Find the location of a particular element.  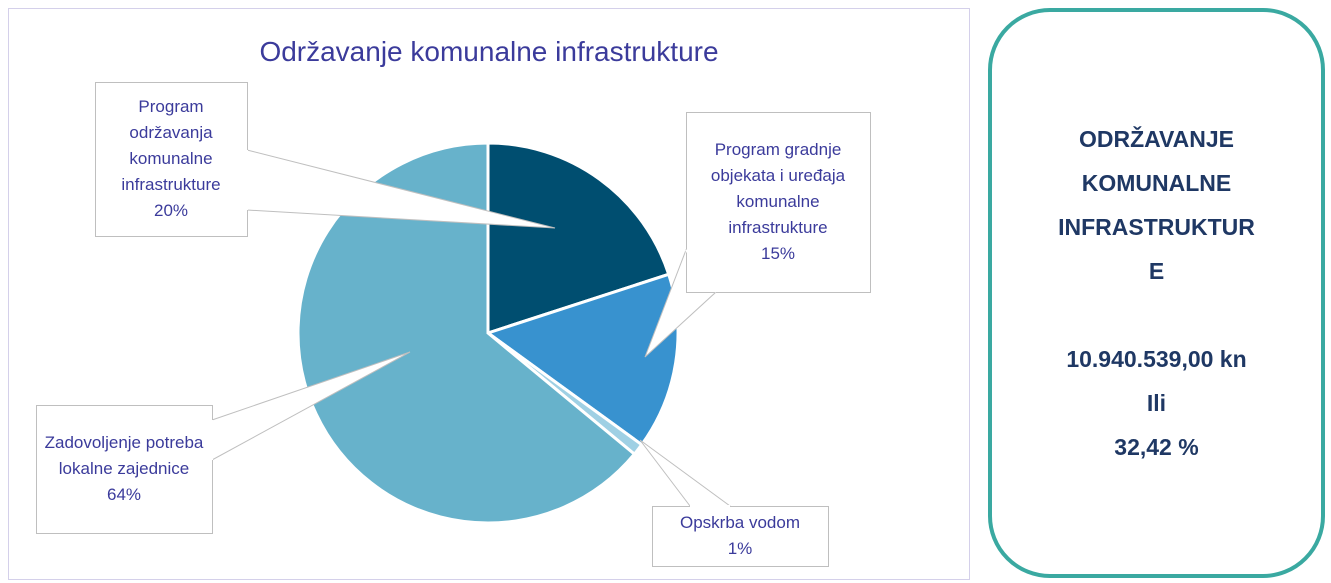

category-label: Opskrba vodom is located at coordinates (740, 522).